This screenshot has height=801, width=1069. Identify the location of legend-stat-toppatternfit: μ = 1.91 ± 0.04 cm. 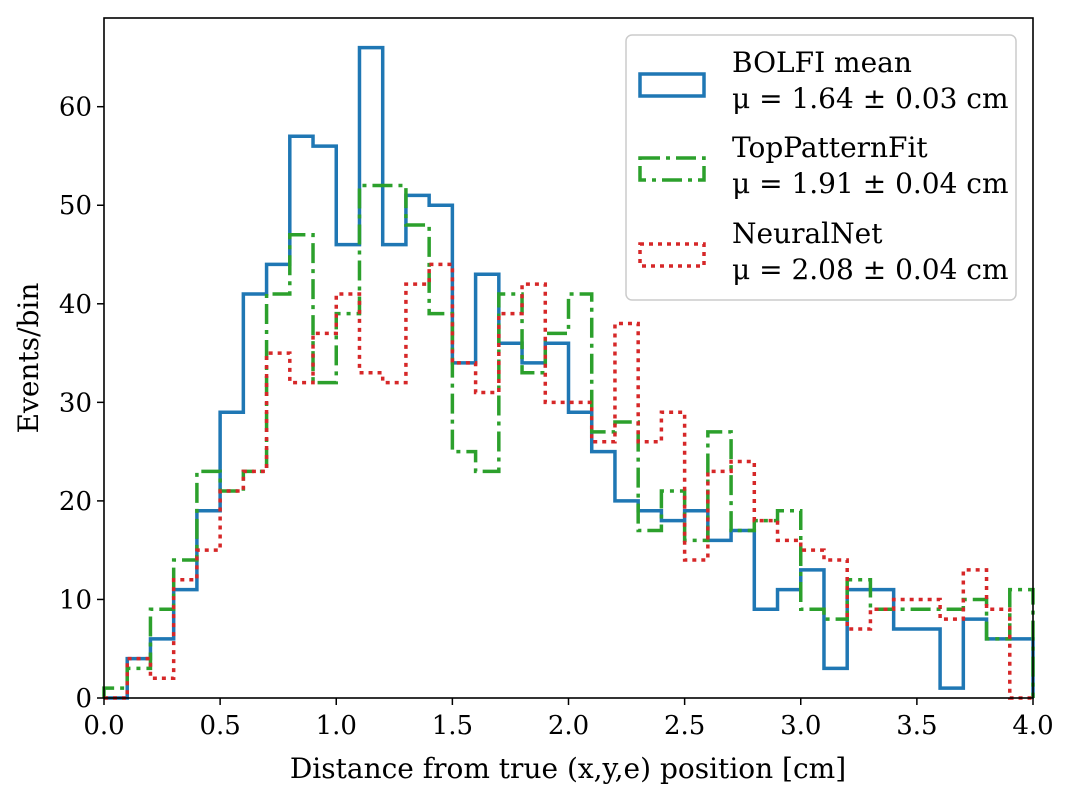
(870, 183).